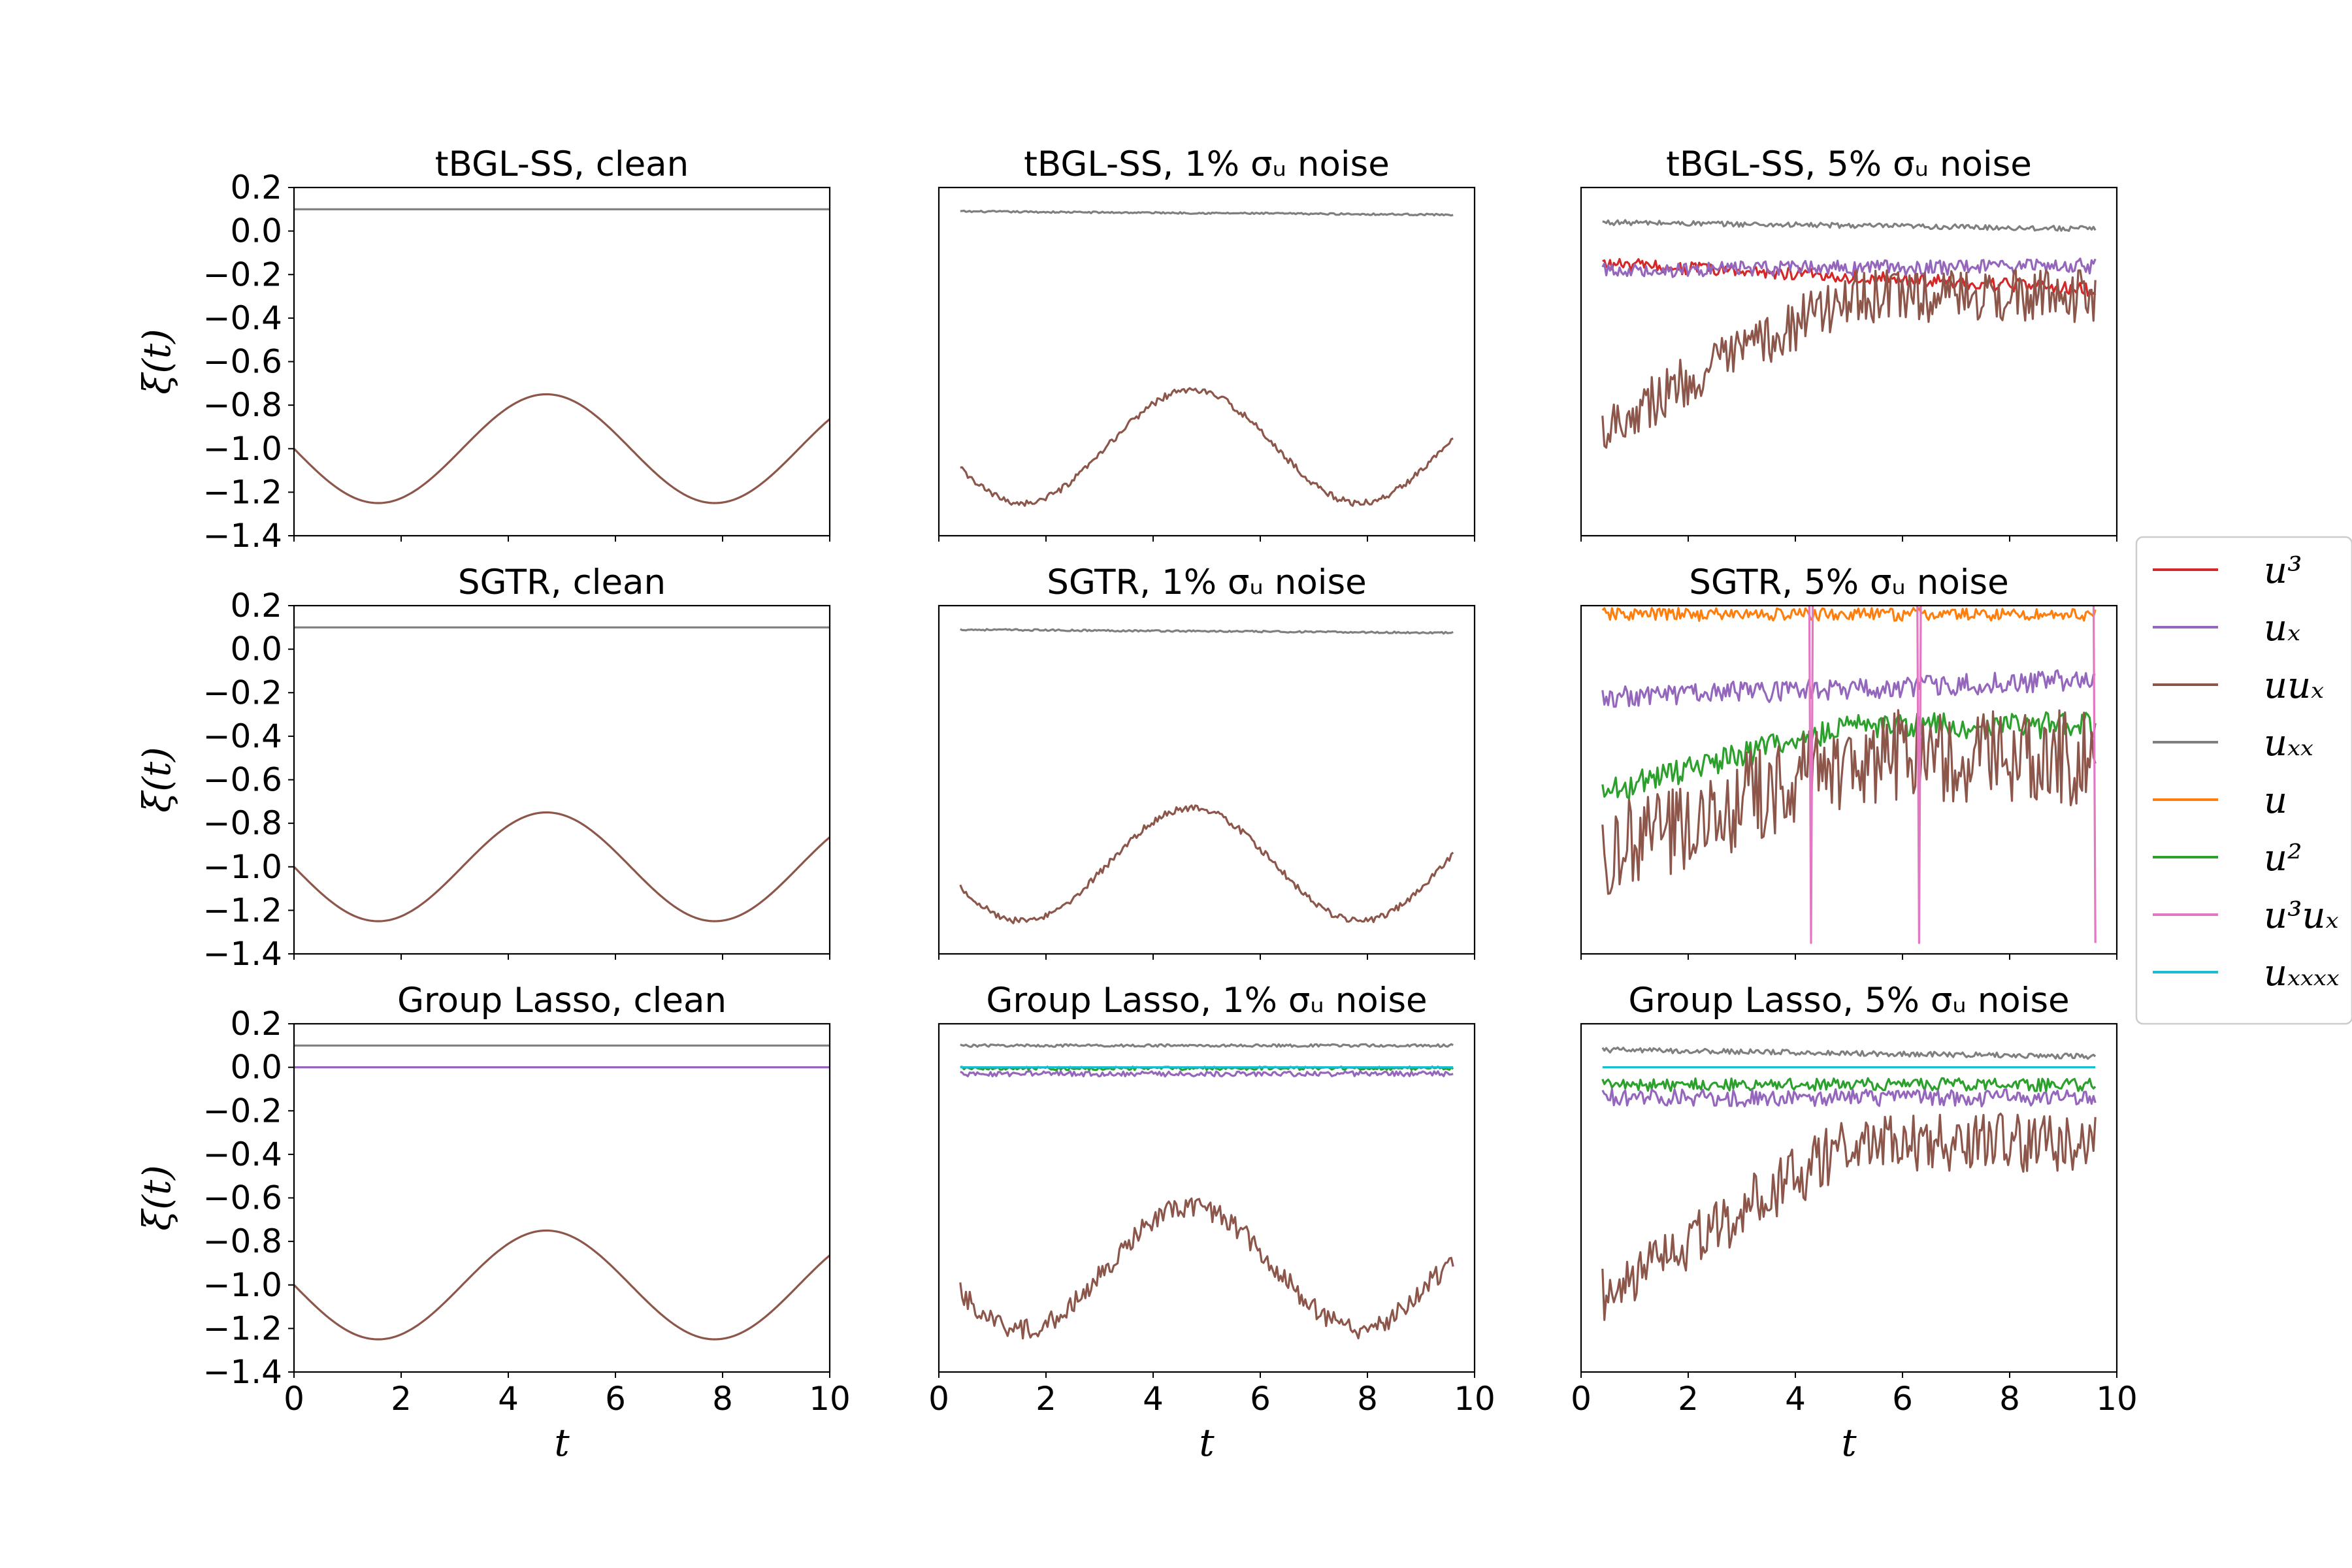  What do you see at coordinates (2243, 780) in the screenshot?
I see `legend-frame` at bounding box center [2243, 780].